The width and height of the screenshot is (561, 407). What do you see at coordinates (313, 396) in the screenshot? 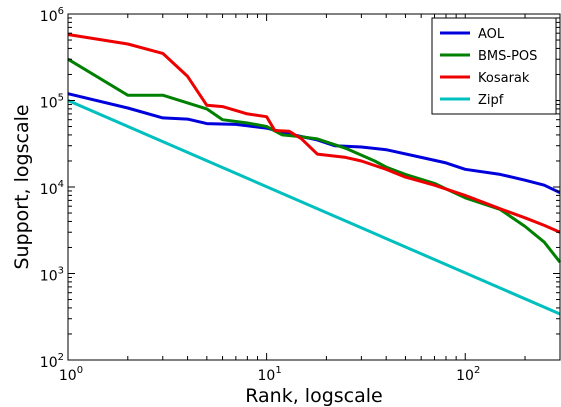
I see `x-axis-label: Rank, logscale` at bounding box center [313, 396].